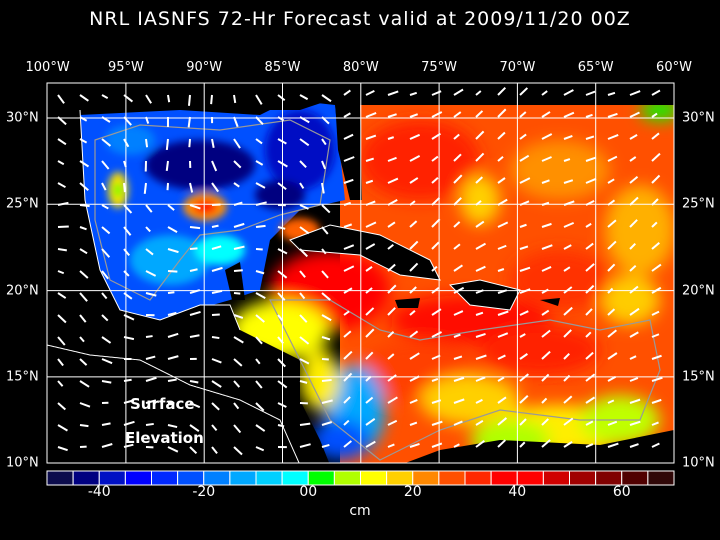 This screenshot has width=720, height=540. Describe the element at coordinates (674, 67) in the screenshot. I see `lon-label: 60°W` at that location.